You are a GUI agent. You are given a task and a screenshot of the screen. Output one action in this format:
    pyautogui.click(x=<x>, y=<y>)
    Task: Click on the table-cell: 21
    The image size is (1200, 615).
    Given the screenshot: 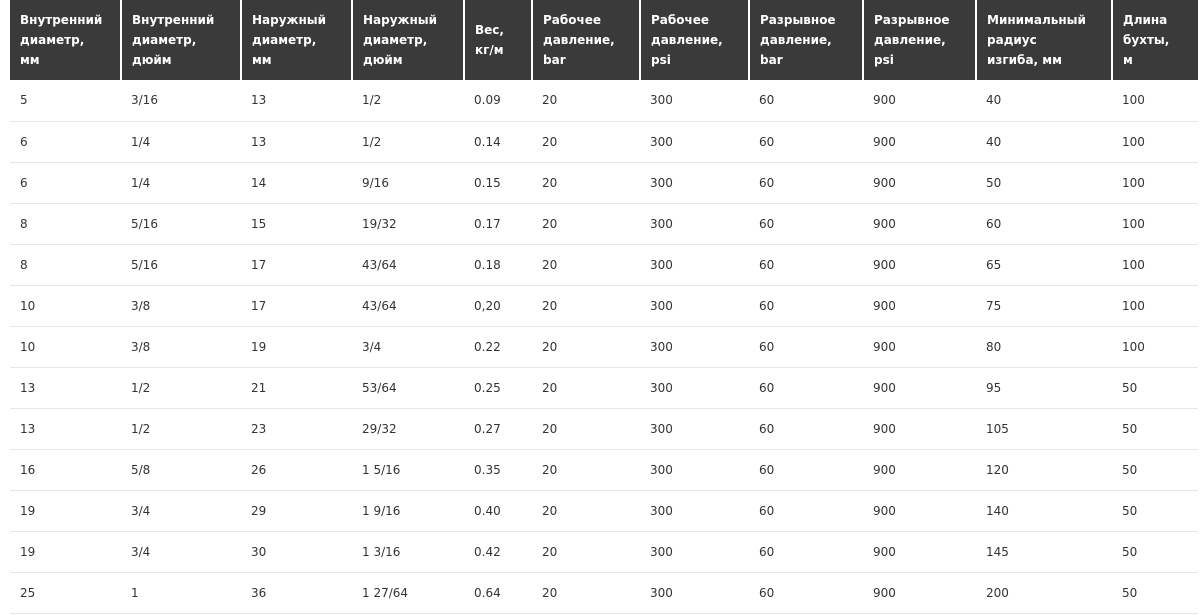 What is the action you would take?
    pyautogui.click(x=296, y=388)
    